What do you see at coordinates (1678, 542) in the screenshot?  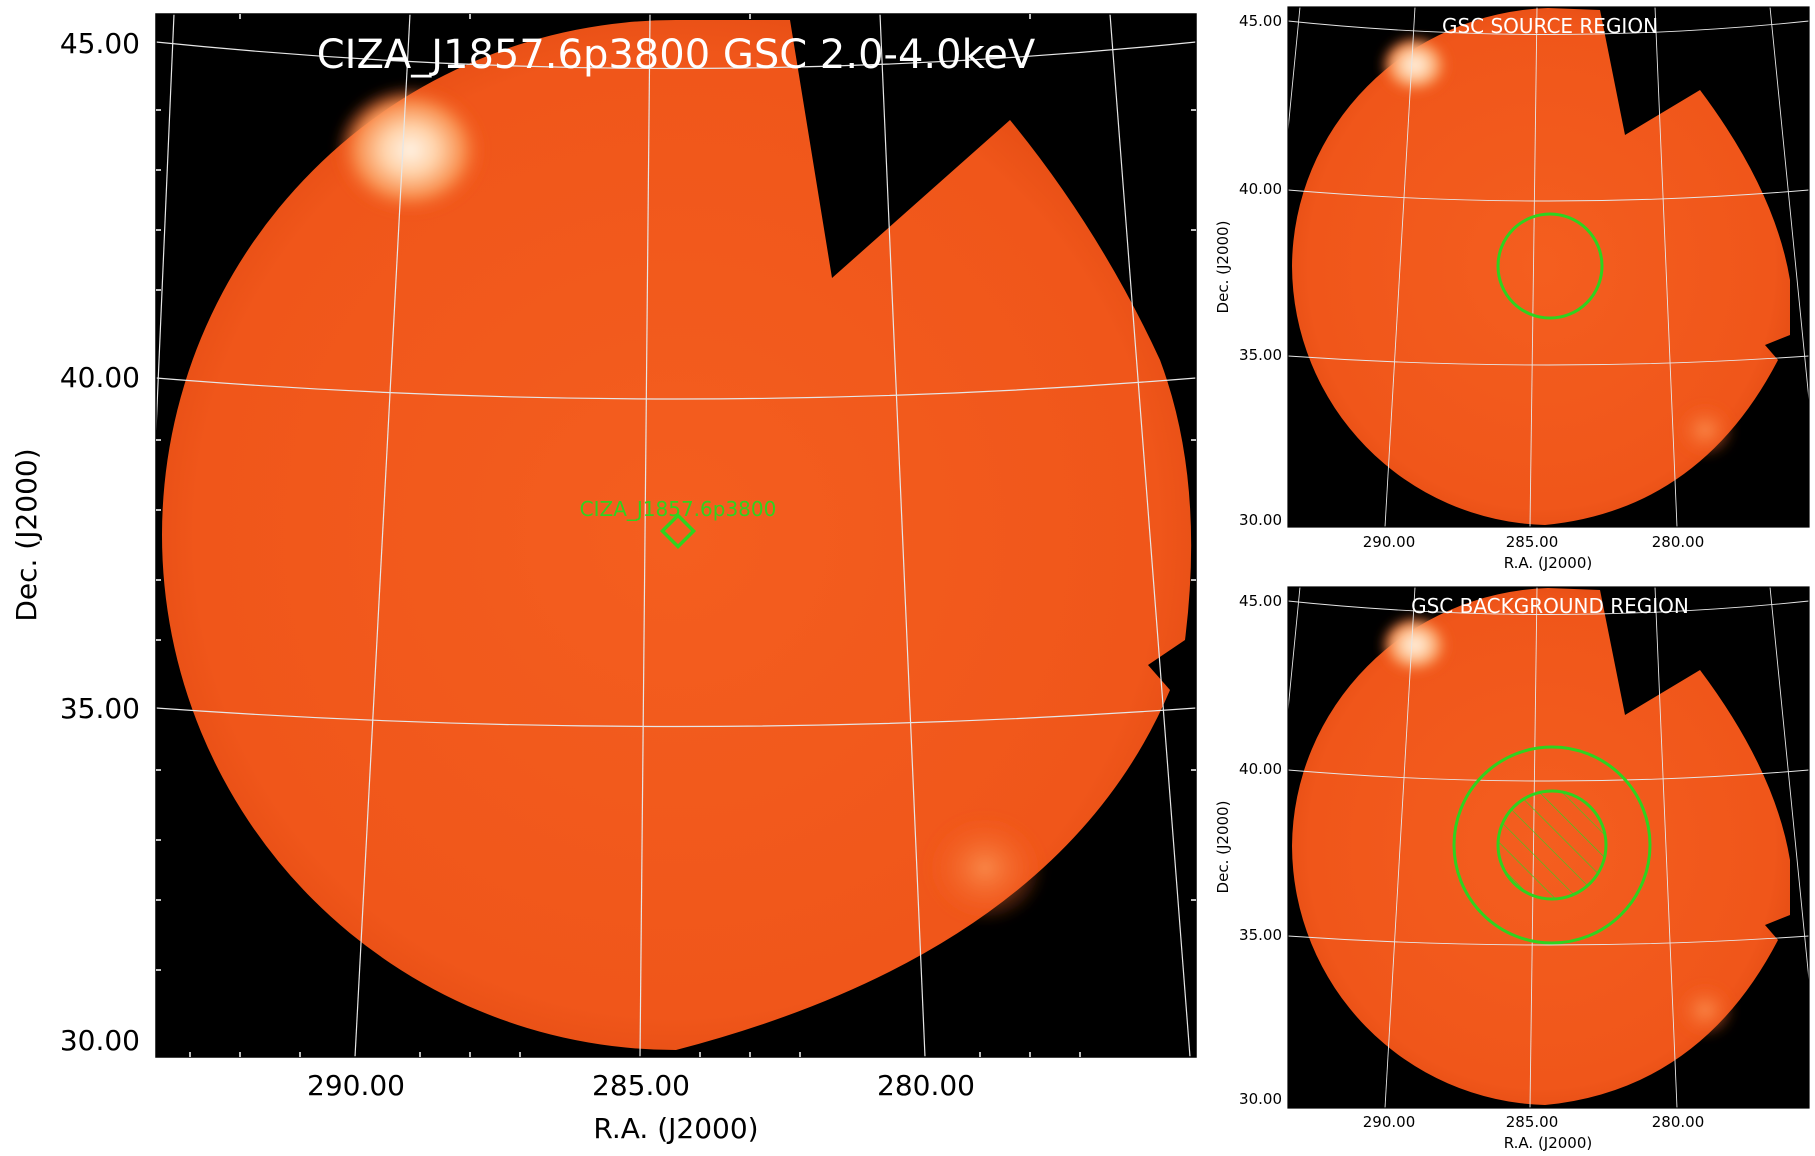 I see `source-xtick-label: 280.00` at bounding box center [1678, 542].